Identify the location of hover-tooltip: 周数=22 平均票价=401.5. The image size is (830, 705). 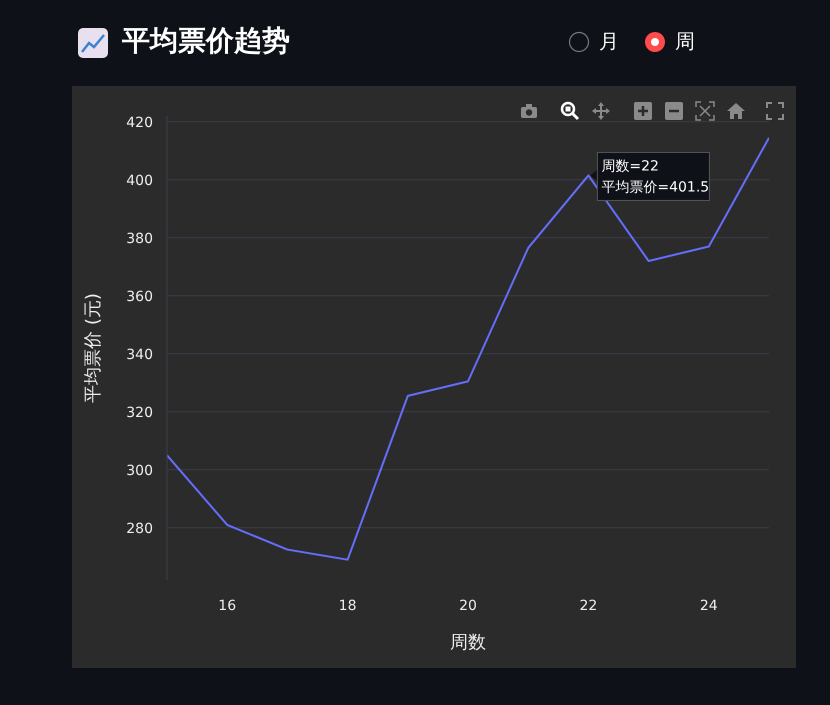
(650, 176).